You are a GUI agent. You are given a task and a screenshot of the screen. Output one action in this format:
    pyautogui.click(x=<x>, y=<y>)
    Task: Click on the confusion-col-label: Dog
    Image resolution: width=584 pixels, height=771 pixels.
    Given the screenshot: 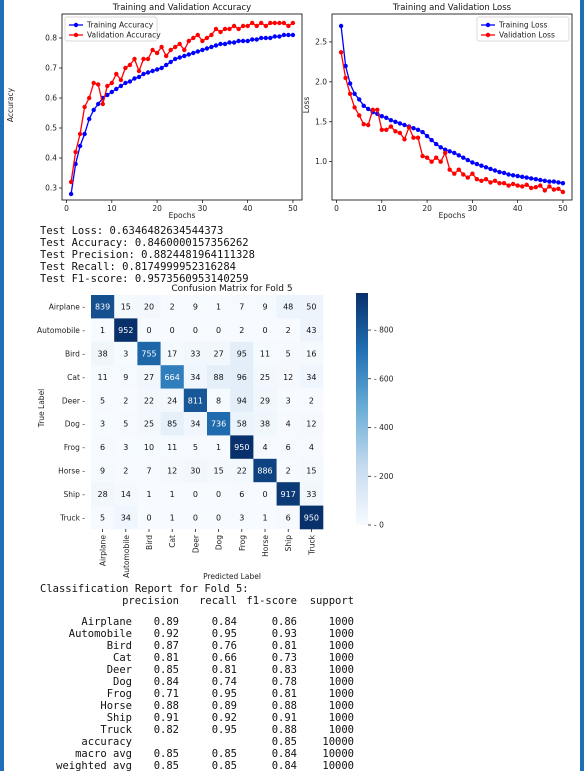 What is the action you would take?
    pyautogui.click(x=219, y=542)
    